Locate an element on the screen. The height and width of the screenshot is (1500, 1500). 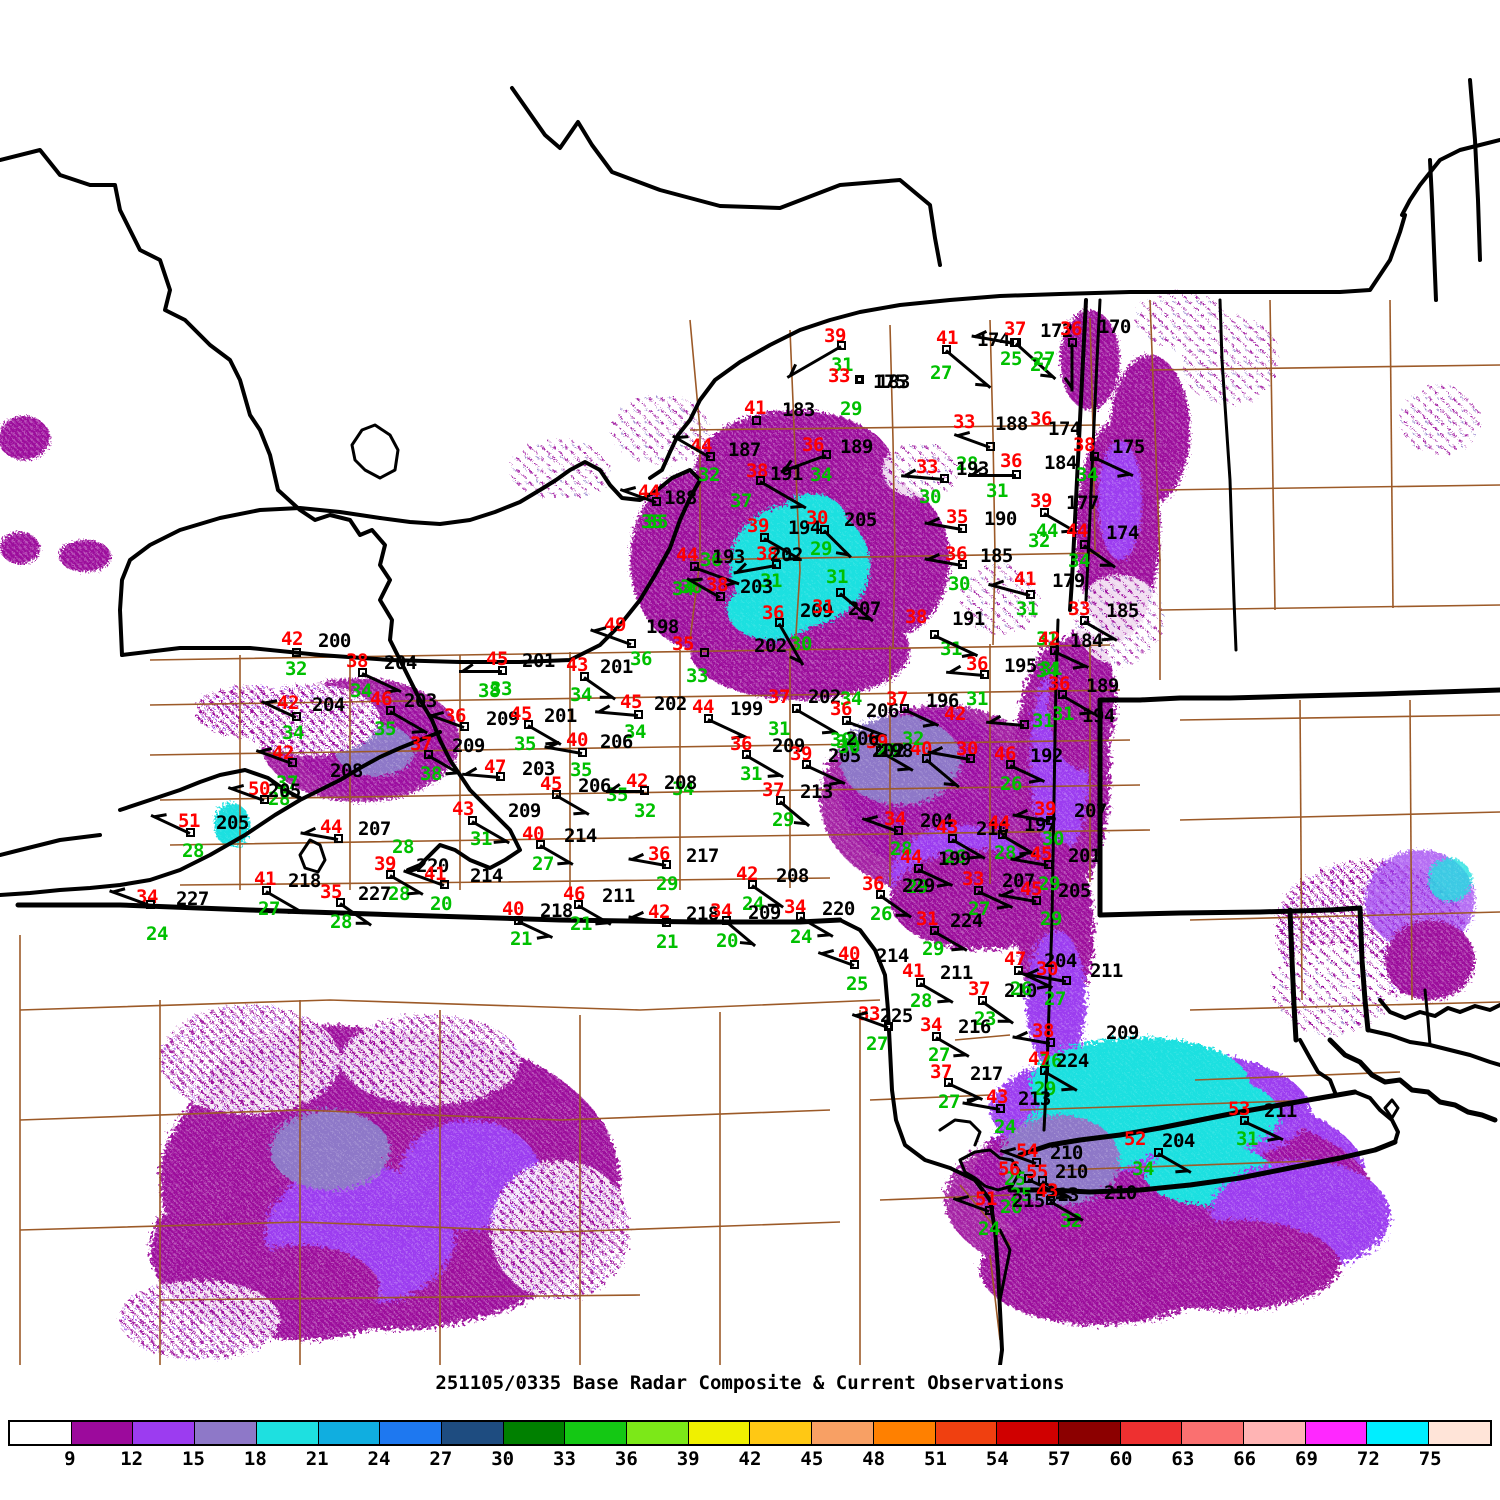
obs-pressure: 172 is located at coordinates (1056, 331).